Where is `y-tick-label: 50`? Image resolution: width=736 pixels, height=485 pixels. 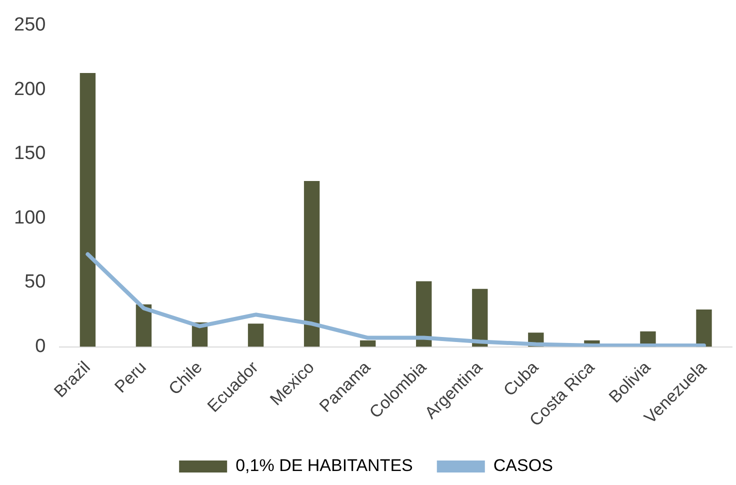 y-tick-label: 50 is located at coordinates (35, 282).